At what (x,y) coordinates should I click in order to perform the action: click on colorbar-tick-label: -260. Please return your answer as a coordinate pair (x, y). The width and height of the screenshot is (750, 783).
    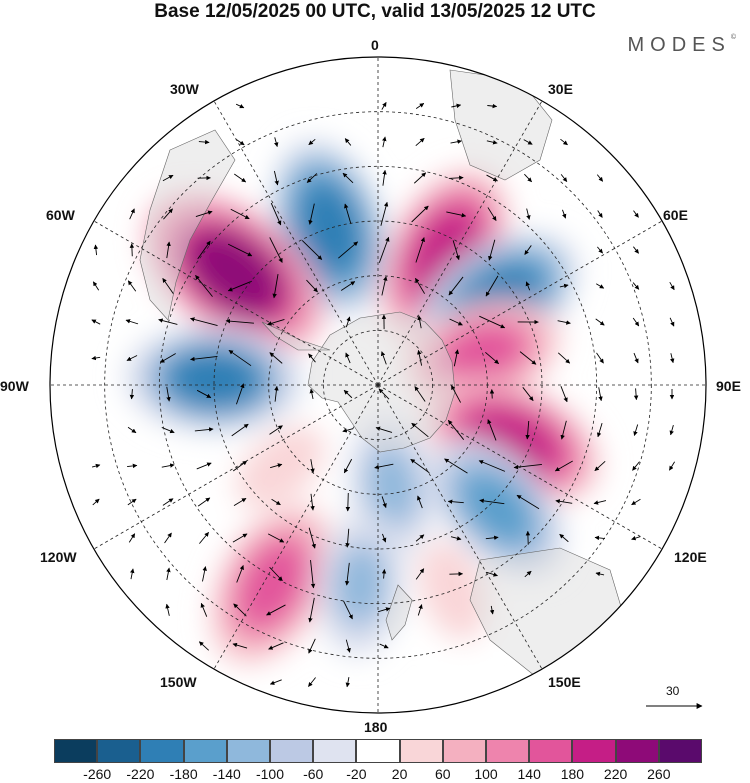
    Looking at the image, I should click on (97, 774).